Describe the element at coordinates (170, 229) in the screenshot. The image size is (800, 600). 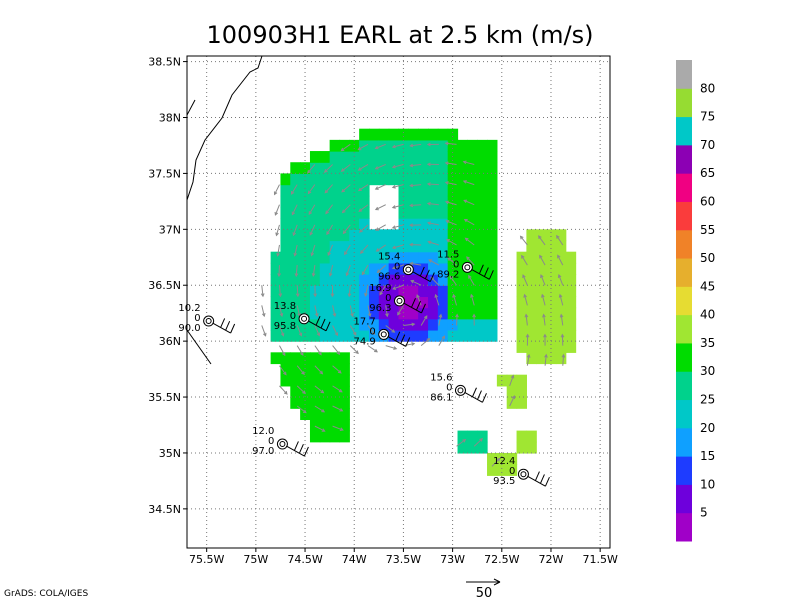
I see `y-tick-label: 37N` at that location.